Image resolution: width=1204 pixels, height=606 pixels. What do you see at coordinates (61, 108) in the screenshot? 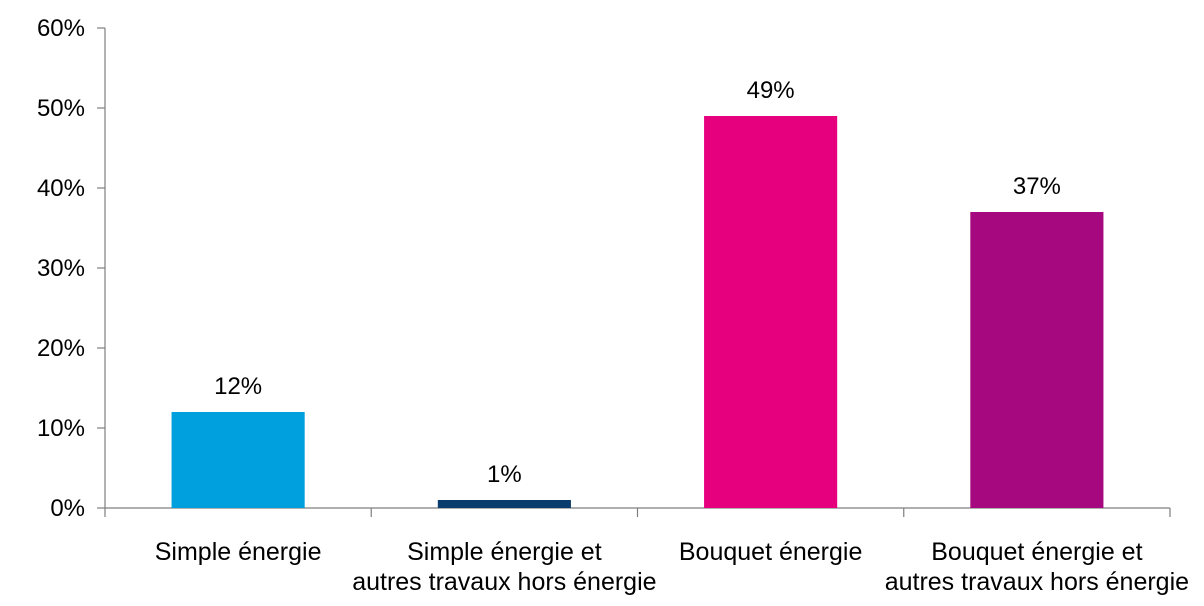
I see `y-tick-label: 50%` at bounding box center [61, 108].